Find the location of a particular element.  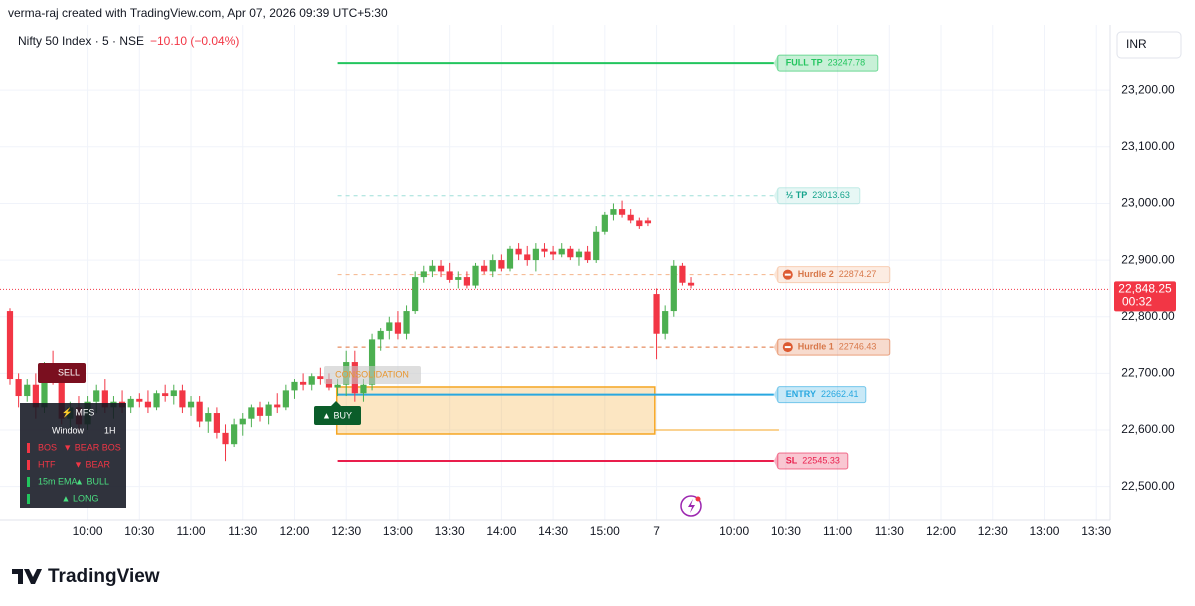

x-tick-label: 14:30 is located at coordinates (553, 531).